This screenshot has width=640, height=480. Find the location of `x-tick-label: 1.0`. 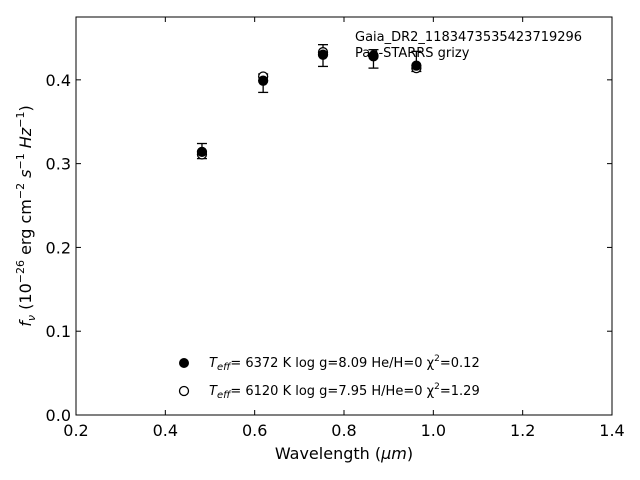

x-tick-label: 1.0 is located at coordinates (433, 430).